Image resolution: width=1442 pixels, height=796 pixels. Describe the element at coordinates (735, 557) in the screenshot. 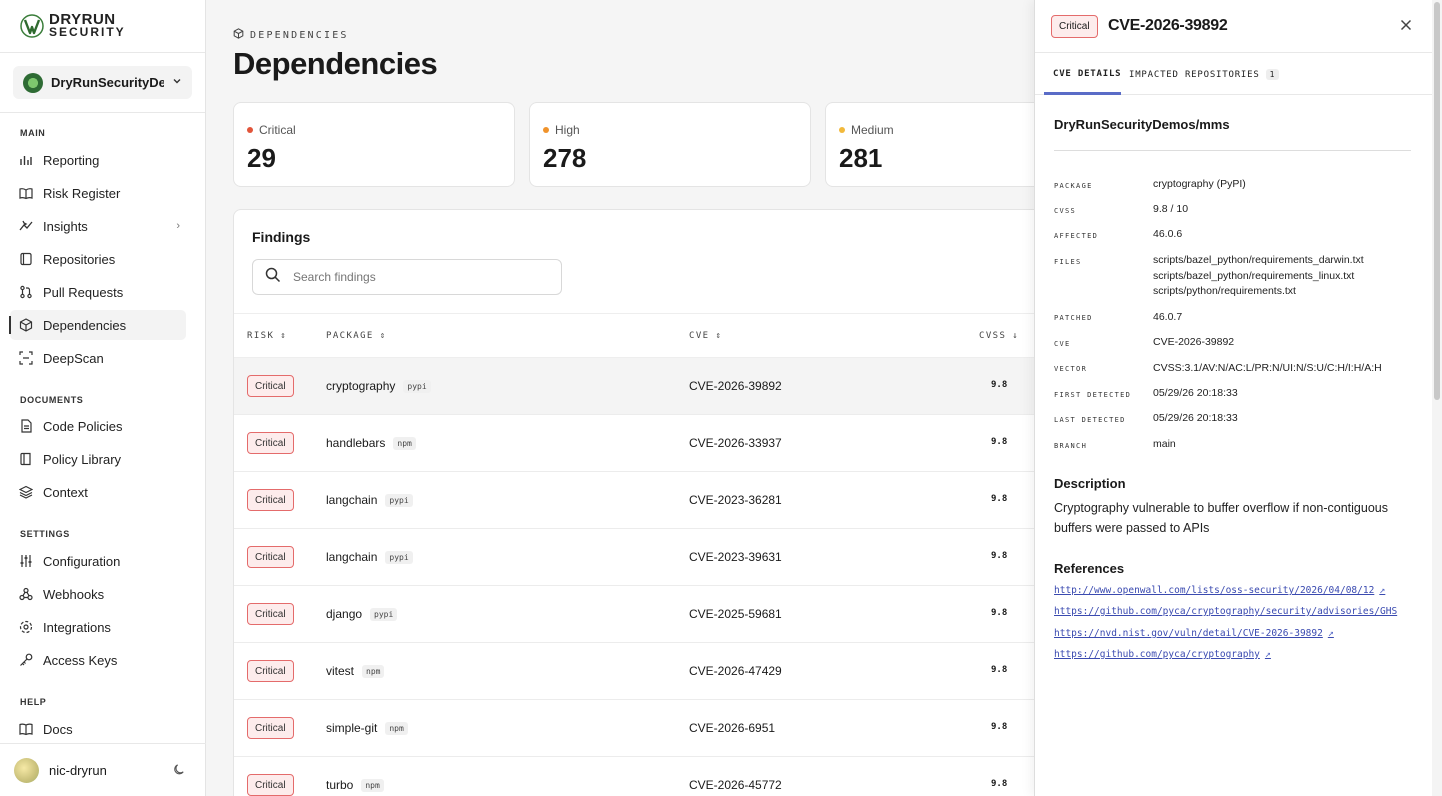

I see `cve-id: CVE-2023-39631` at that location.